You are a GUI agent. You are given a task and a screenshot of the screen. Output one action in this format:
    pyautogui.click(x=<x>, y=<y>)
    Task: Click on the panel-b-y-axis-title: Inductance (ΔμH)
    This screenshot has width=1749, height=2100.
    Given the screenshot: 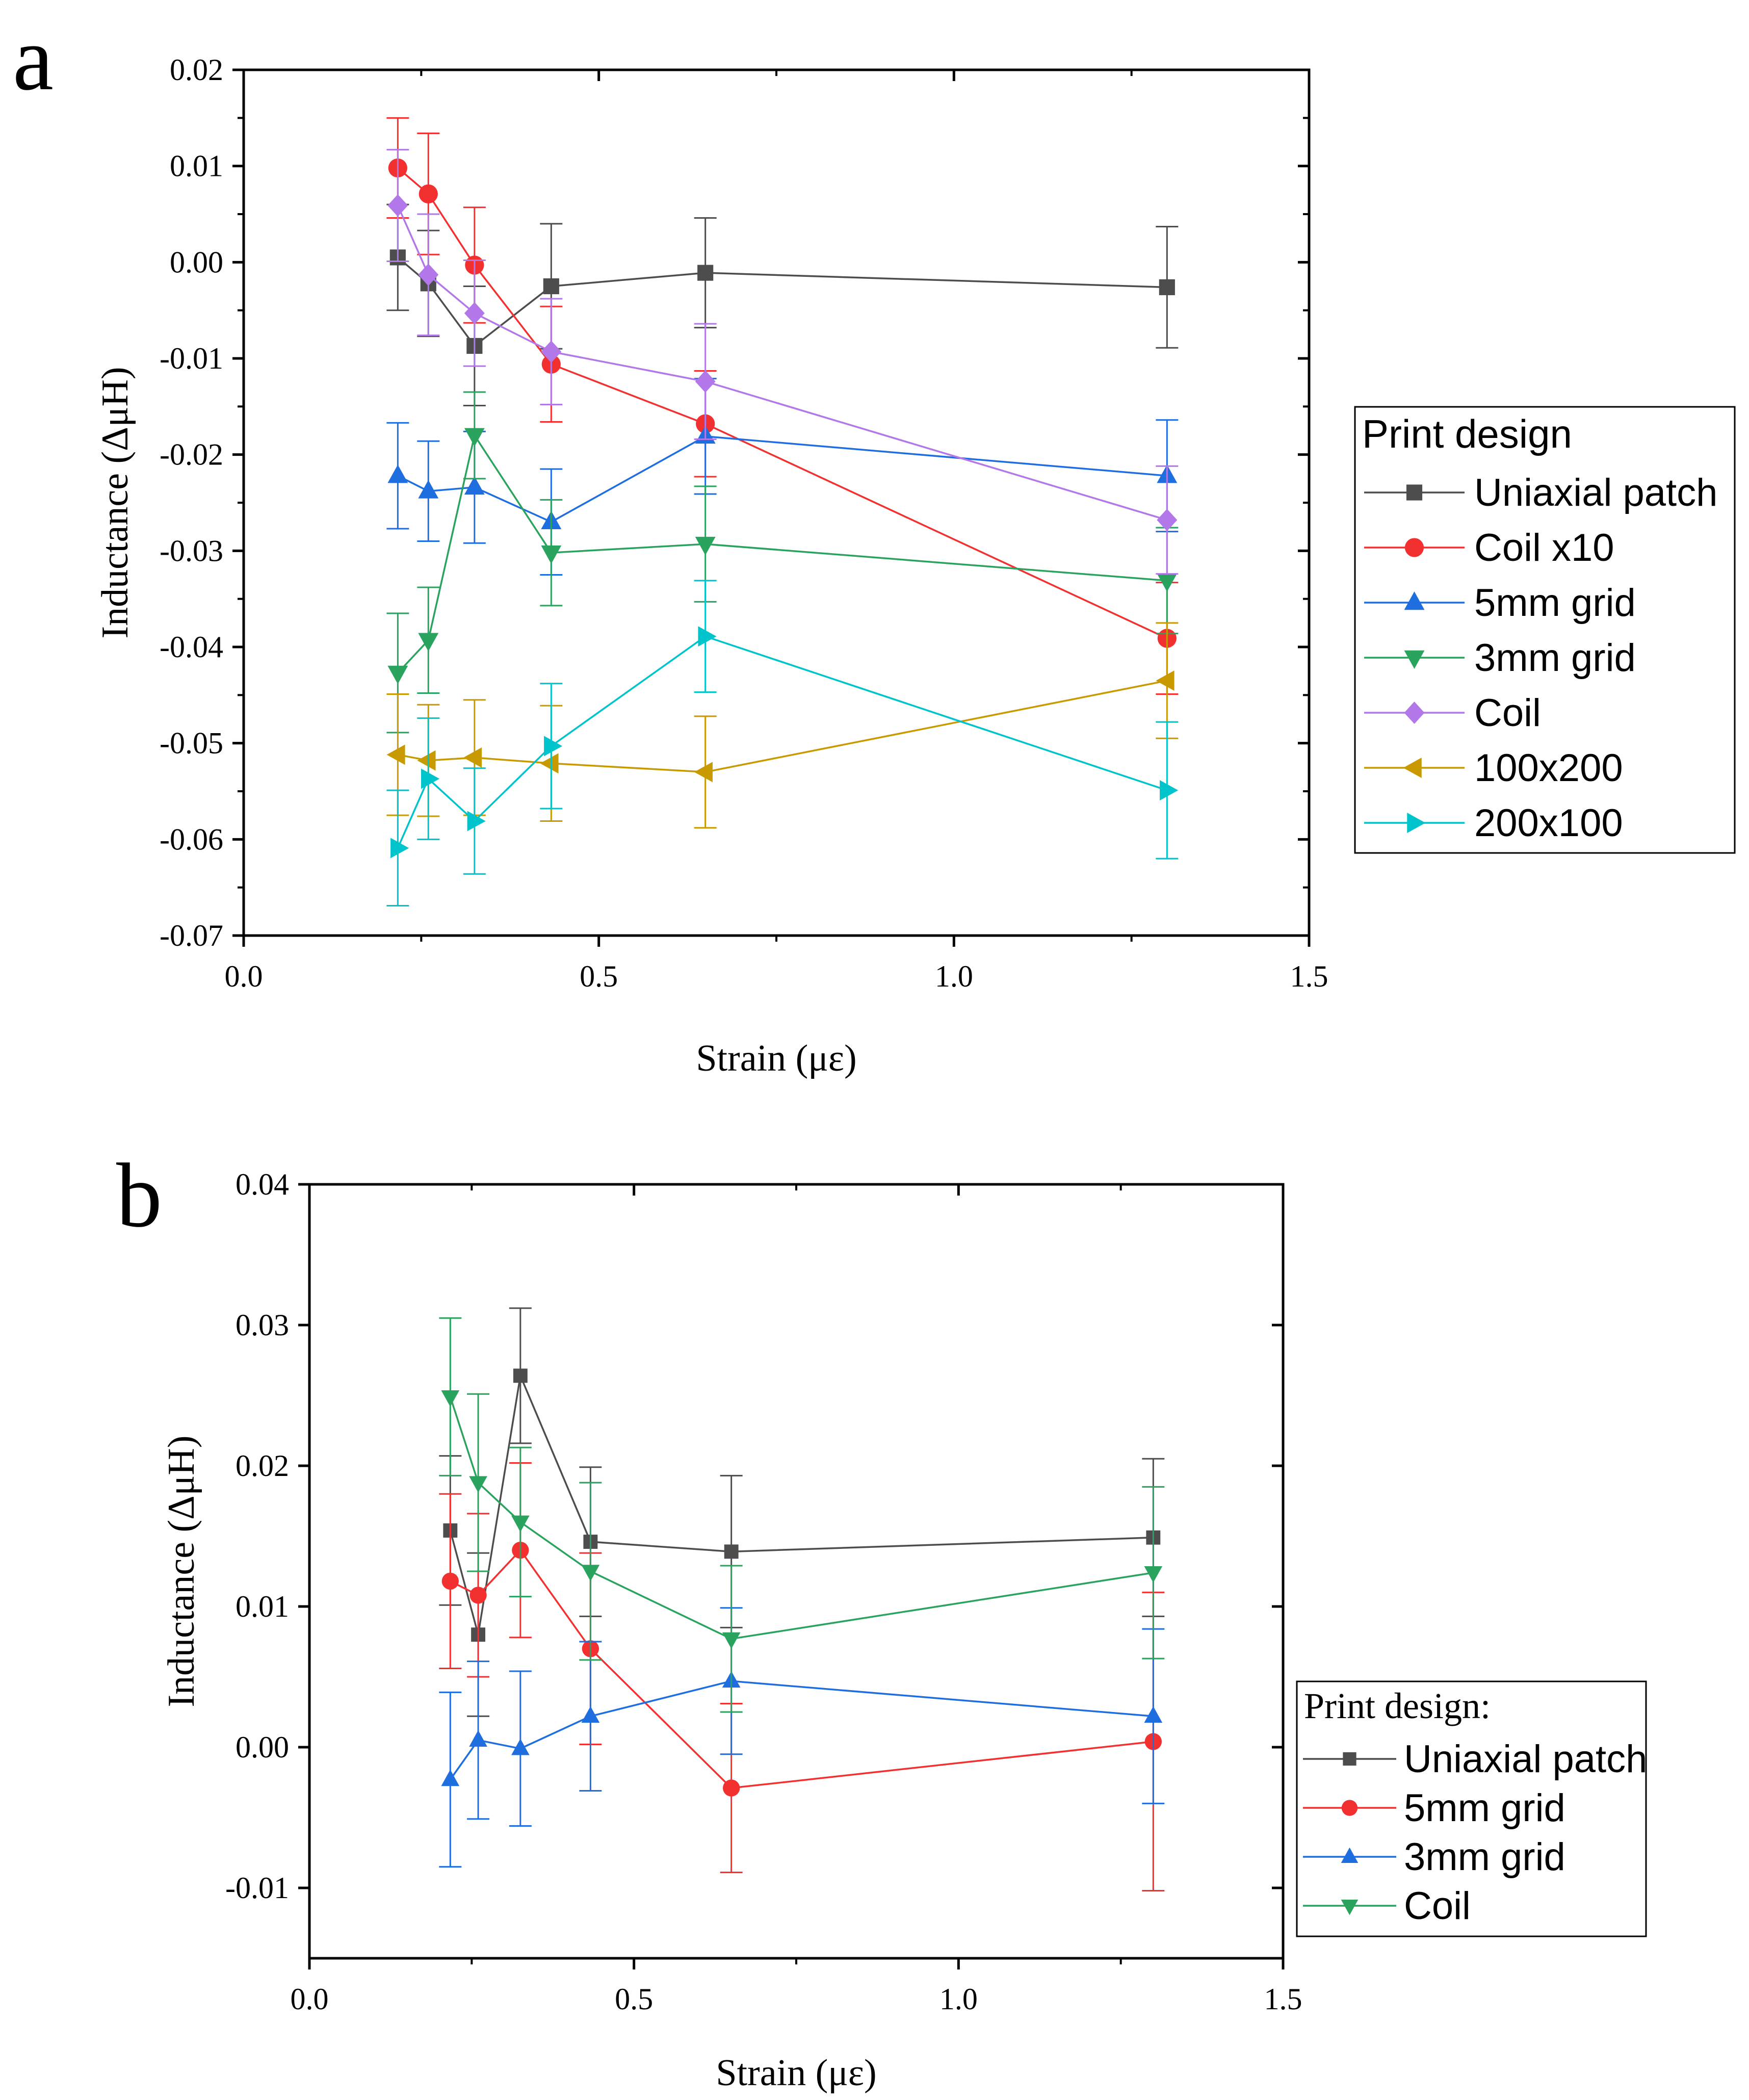 What is the action you would take?
    pyautogui.click(x=182, y=1571)
    